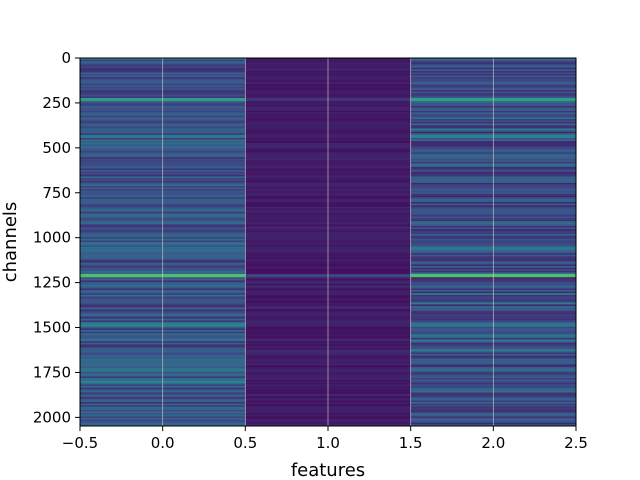 Image resolution: width=640 pixels, height=480 pixels. Describe the element at coordinates (328, 443) in the screenshot. I see `x-tick-label: 1.0` at that location.